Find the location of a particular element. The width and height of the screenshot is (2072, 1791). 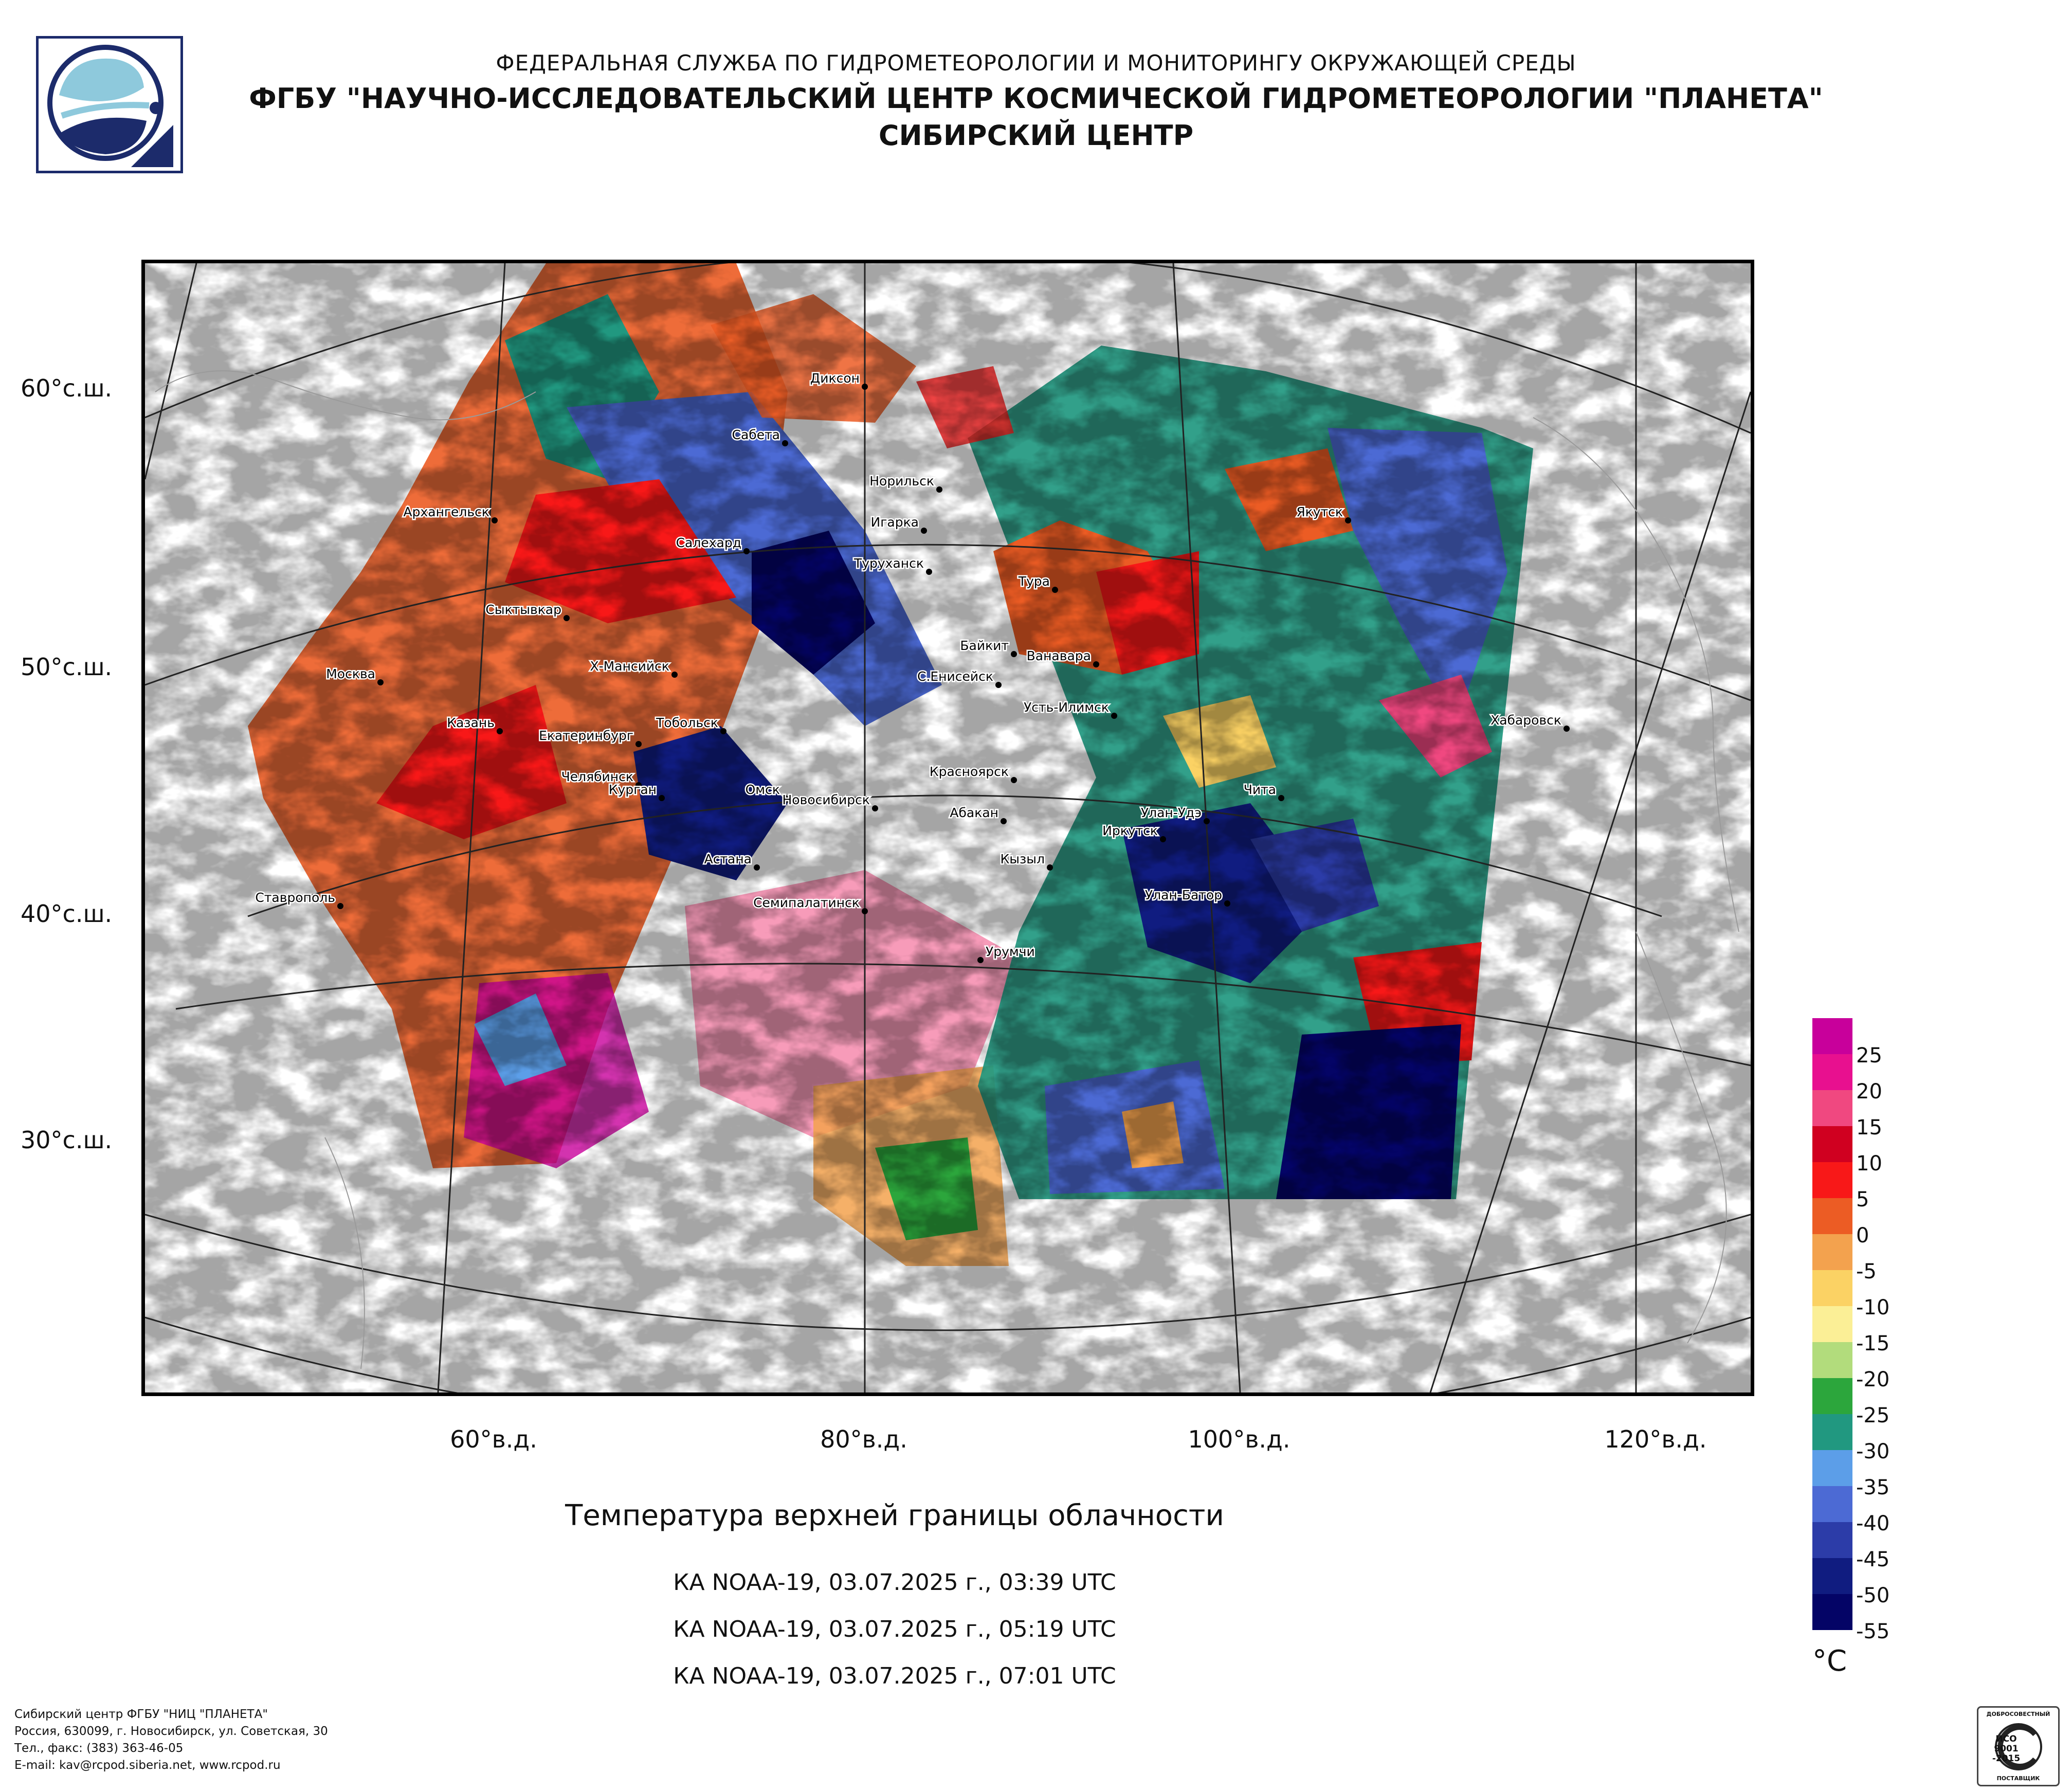

legend-label: -40 is located at coordinates (1873, 1523).